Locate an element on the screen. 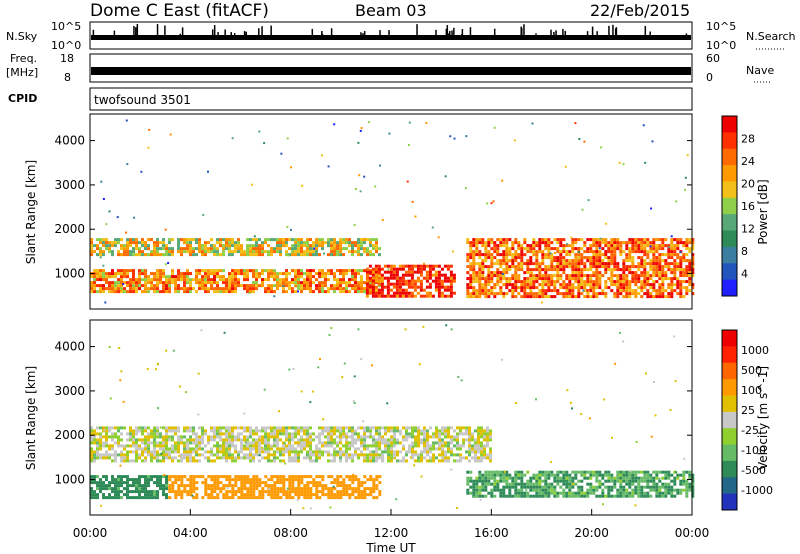 This screenshot has width=800, height=554. colorbar-swatch is located at coordinates (729, 190).